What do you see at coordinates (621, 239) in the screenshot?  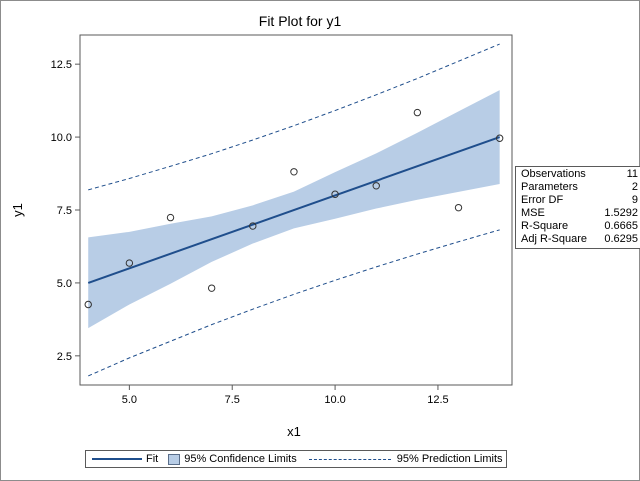 I see `stat-value: 0.6295` at bounding box center [621, 239].